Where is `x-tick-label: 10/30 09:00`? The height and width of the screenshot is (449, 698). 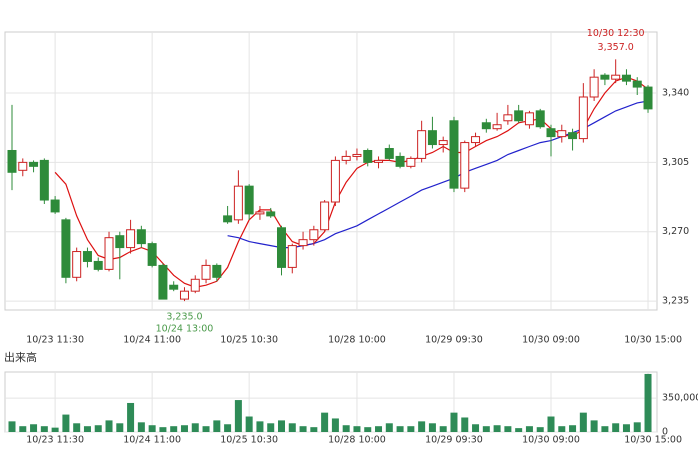 x-tick-label: 10/30 09:00 is located at coordinates (551, 440).